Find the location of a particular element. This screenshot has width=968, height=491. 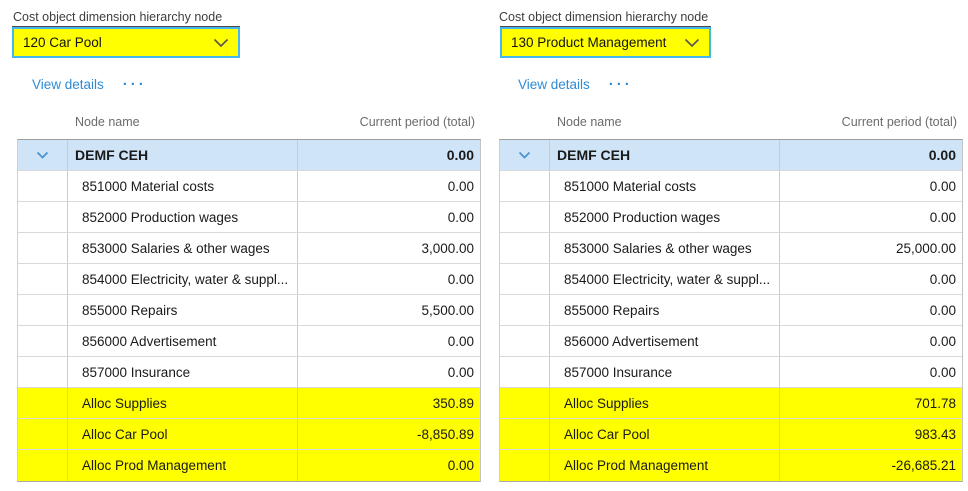

table-row: 853000 Salaries & other wages 25,000.00 is located at coordinates (731, 248).